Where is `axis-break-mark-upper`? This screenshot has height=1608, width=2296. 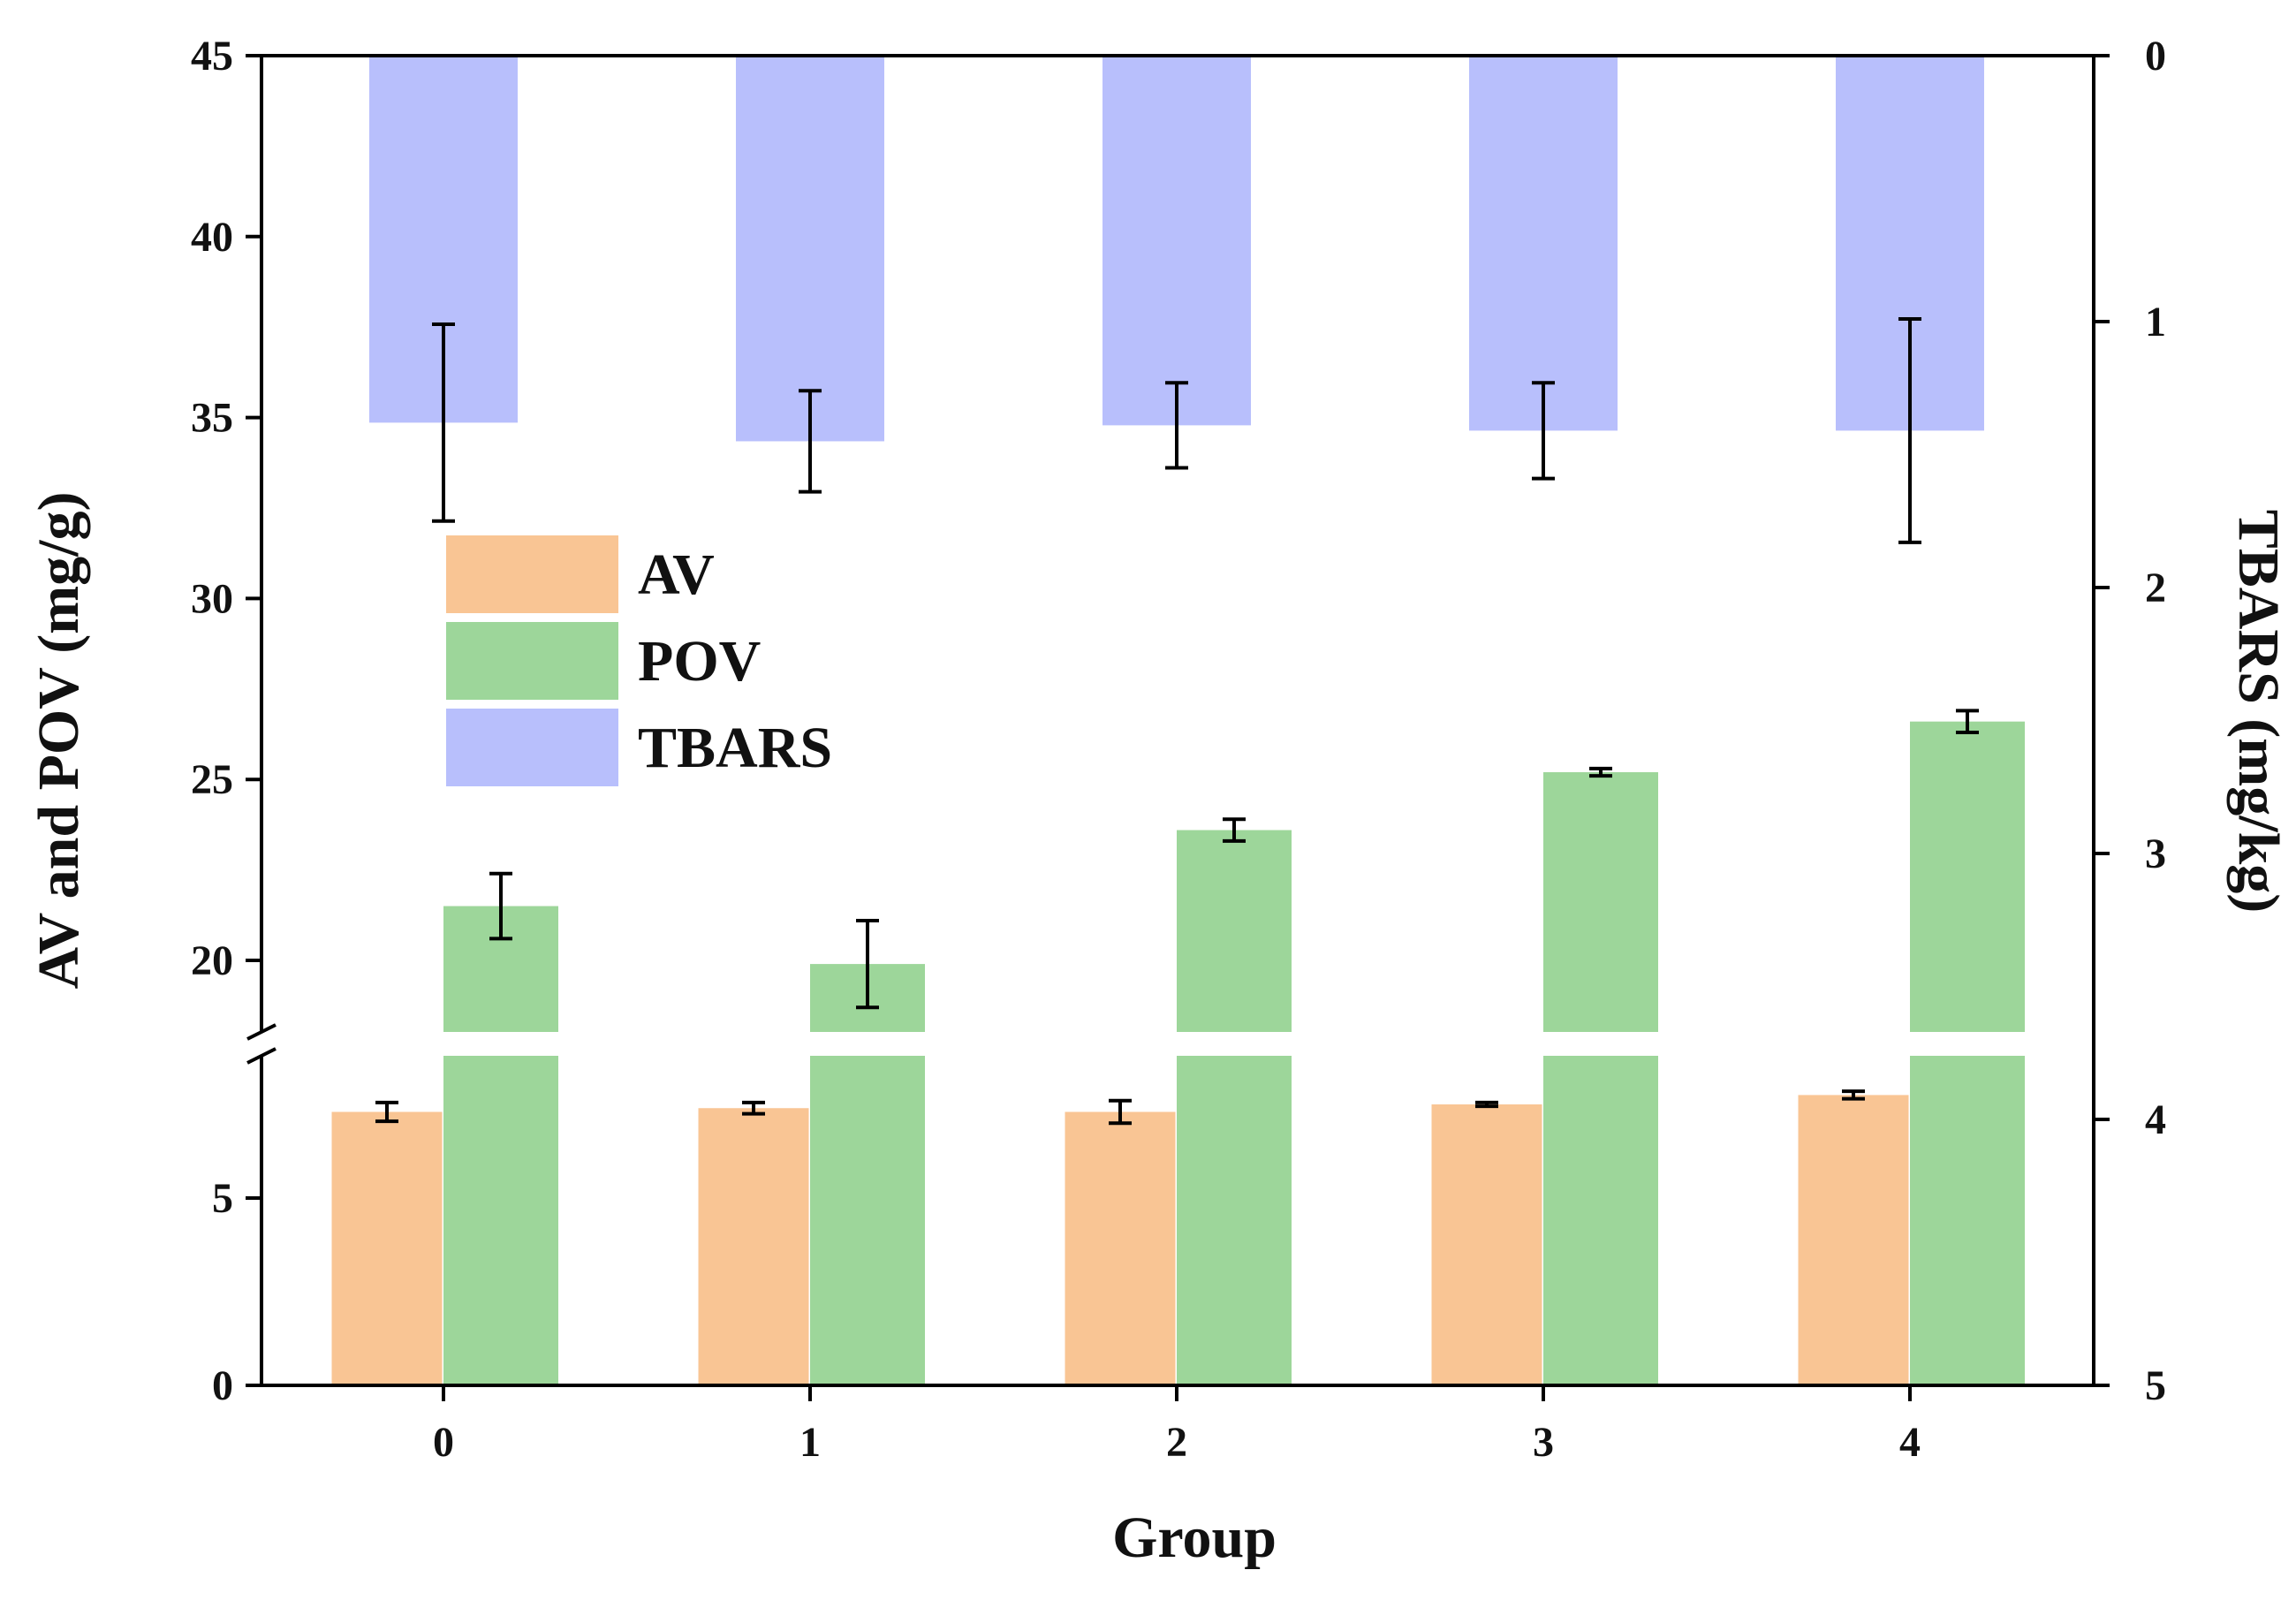 axis-break-mark-upper is located at coordinates (261, 1032).